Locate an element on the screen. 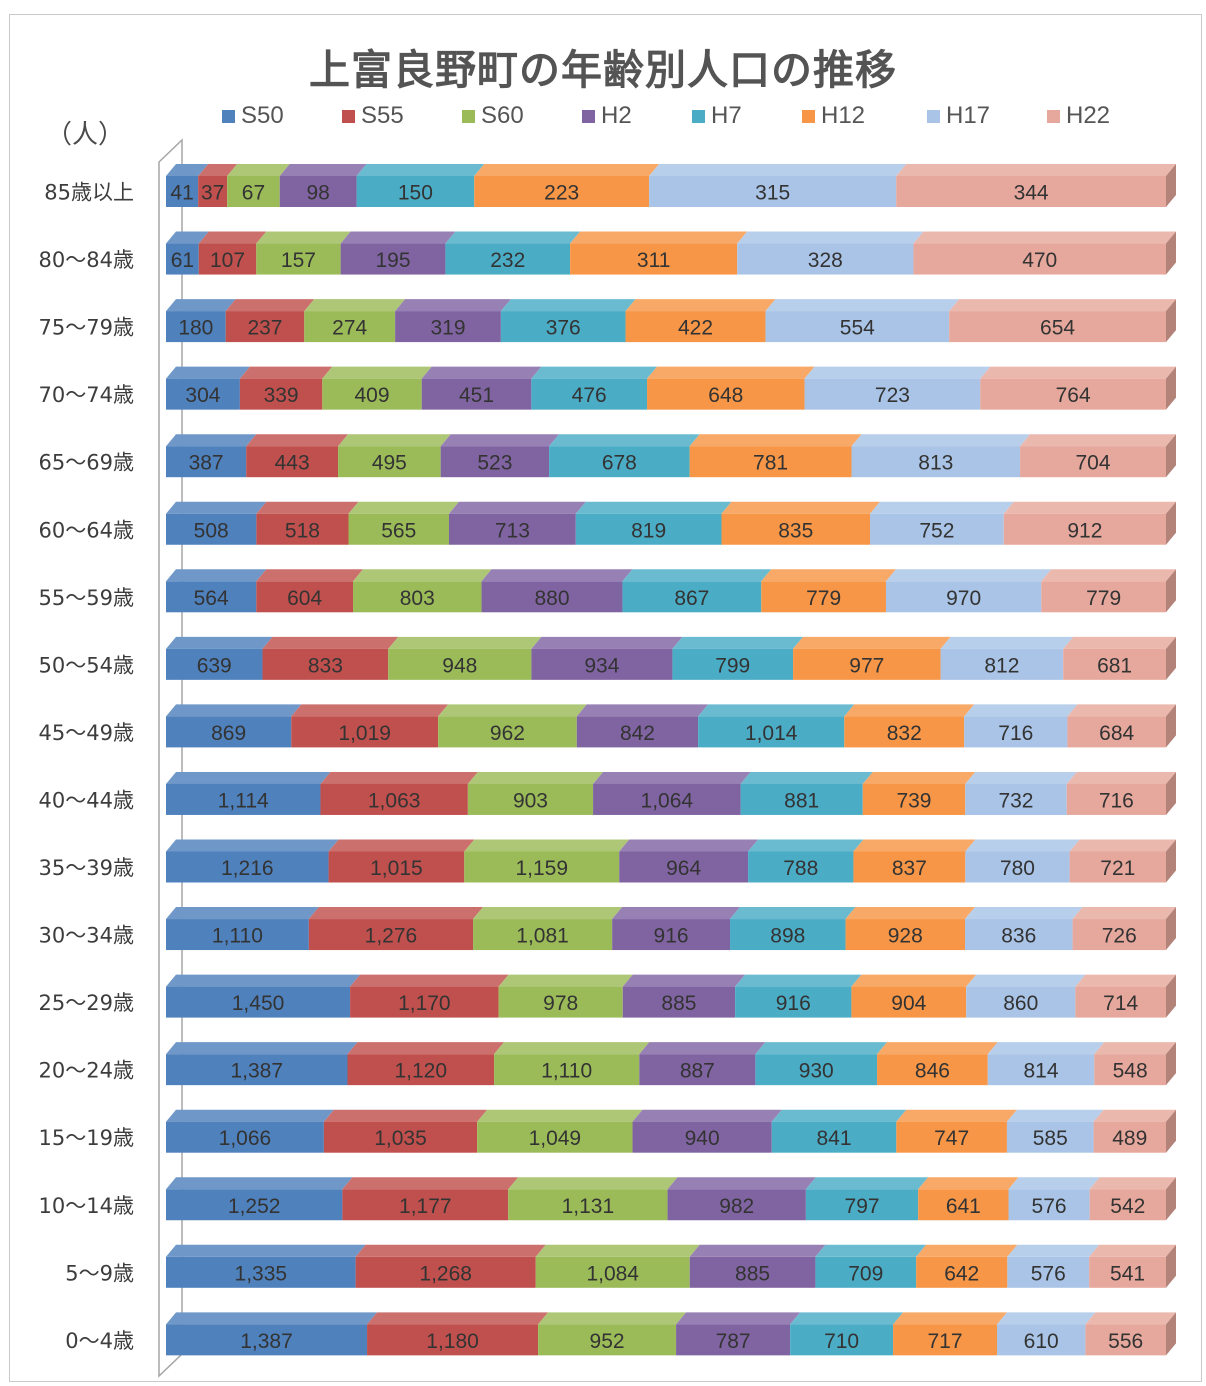  bar-row: 1,216 1,015 1,159 964 788 837 780 721 is located at coordinates (671, 861).